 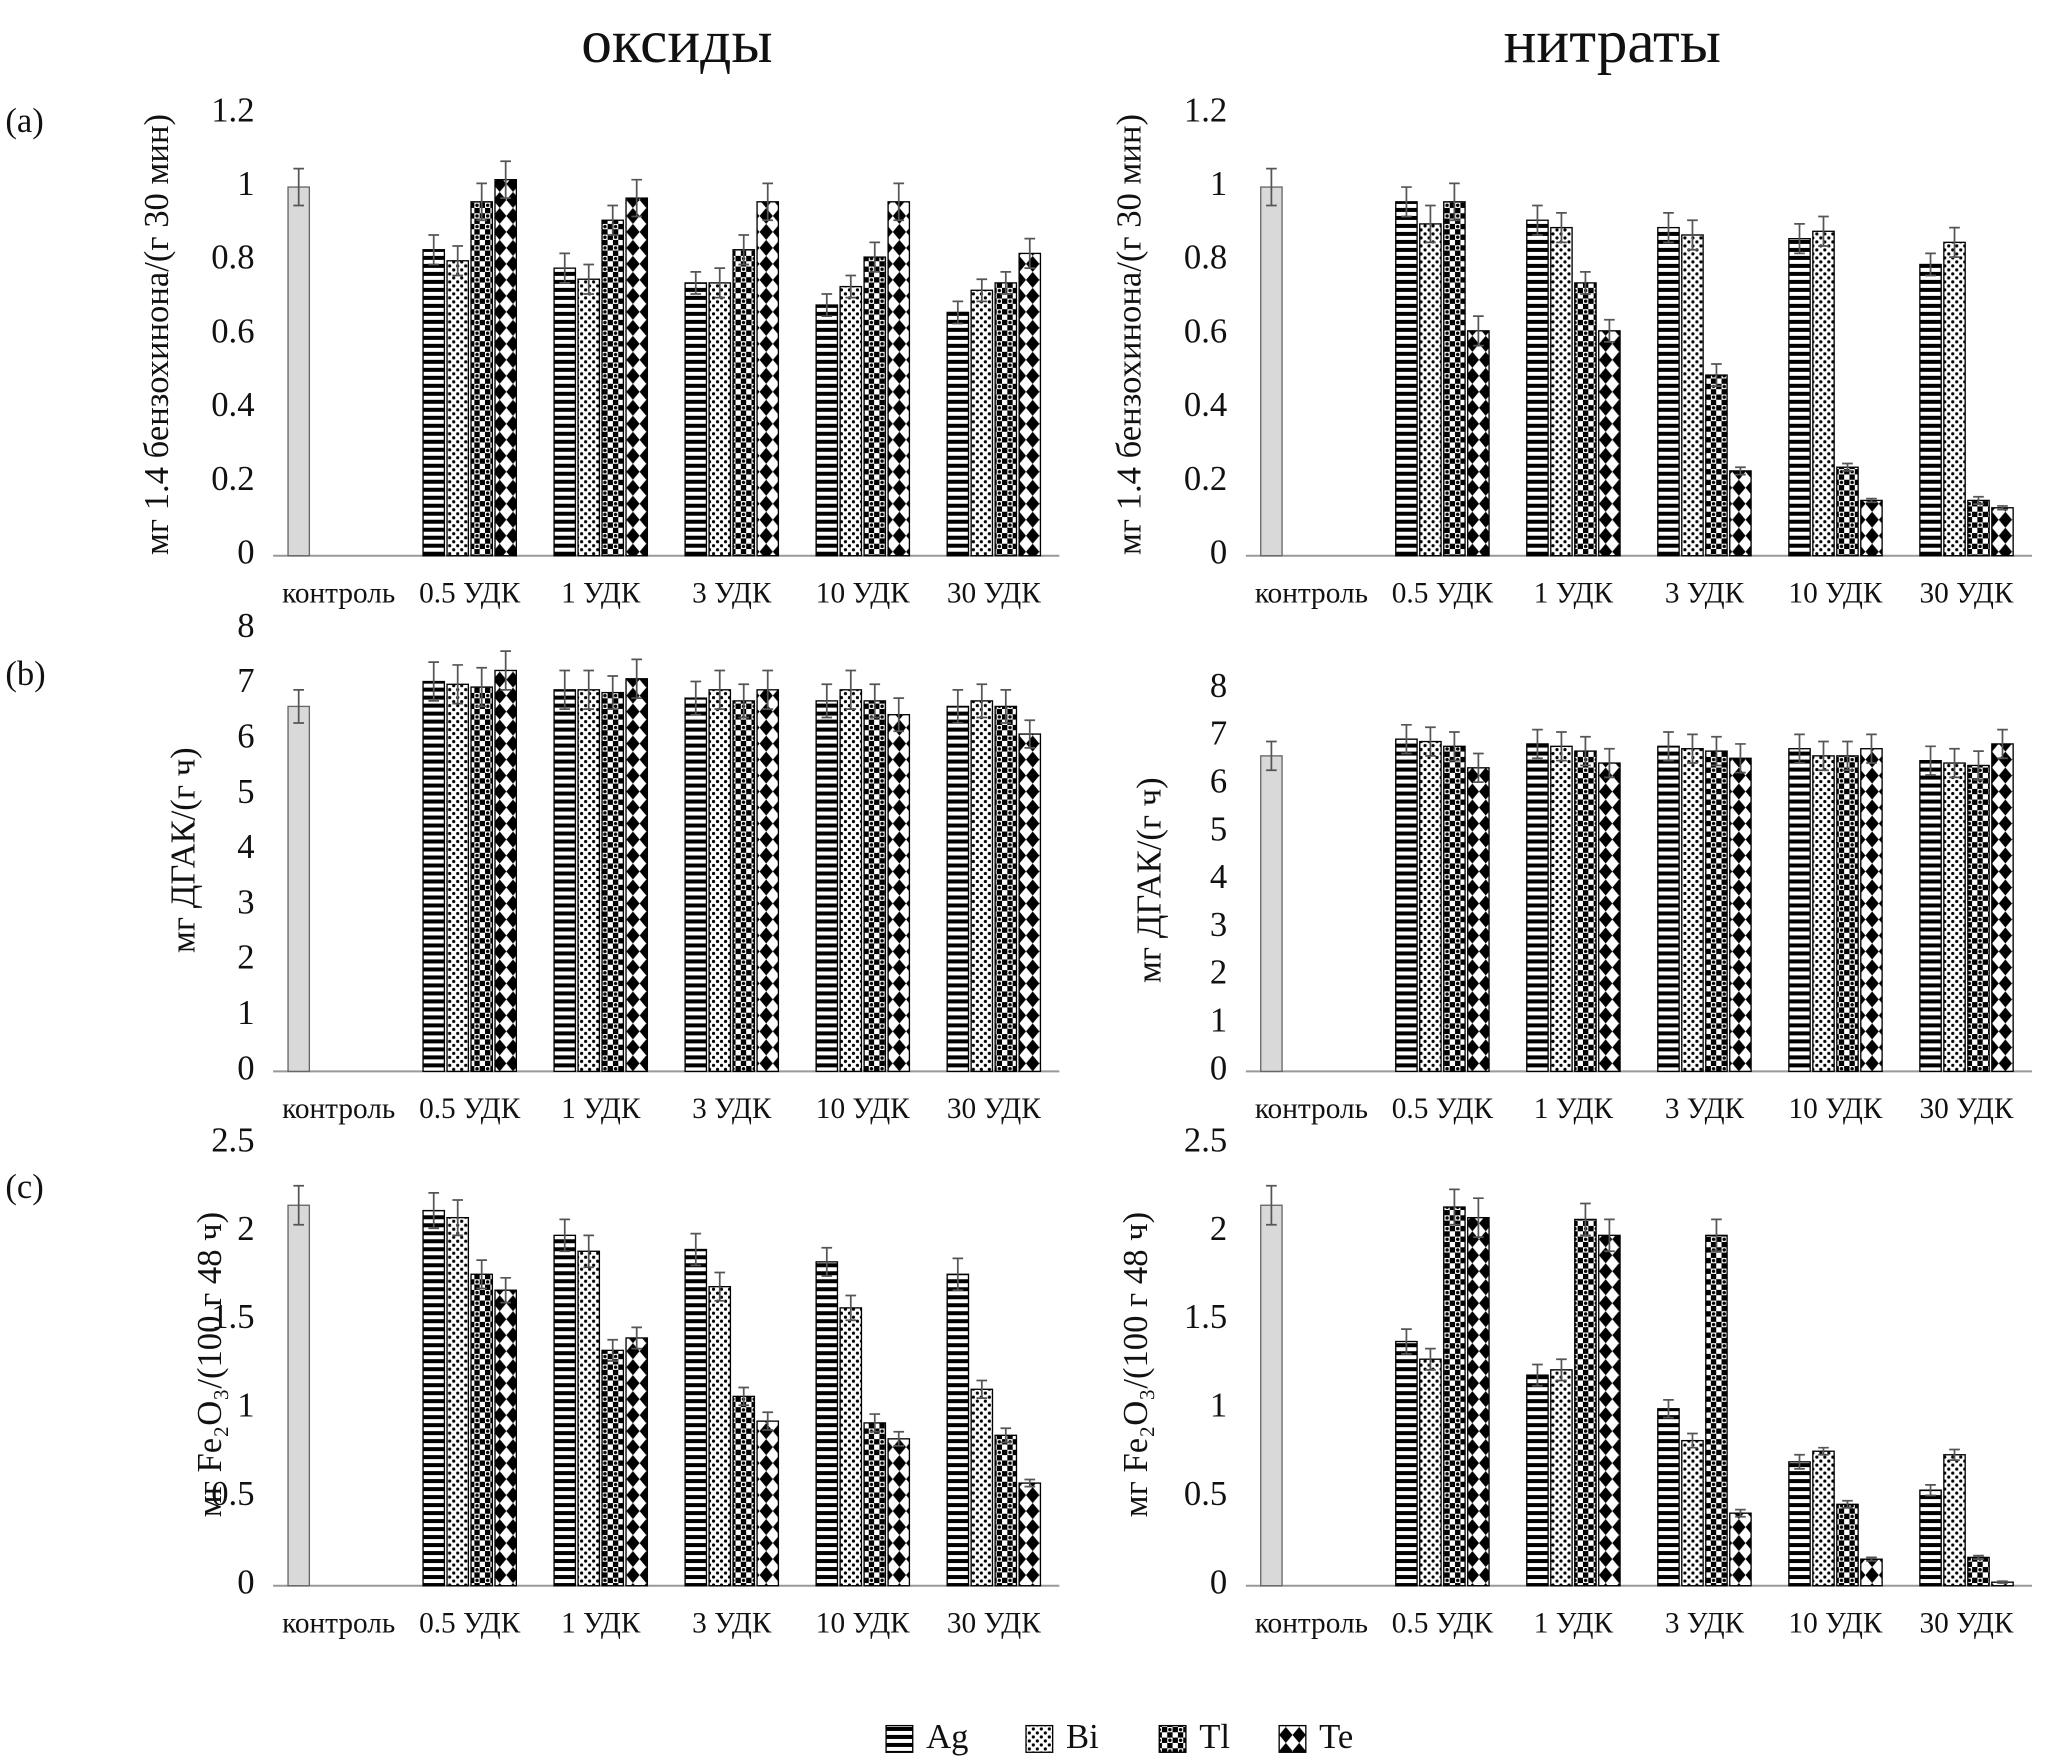 I want to click on y-tick-label: 7, so click(x=1218, y=734).